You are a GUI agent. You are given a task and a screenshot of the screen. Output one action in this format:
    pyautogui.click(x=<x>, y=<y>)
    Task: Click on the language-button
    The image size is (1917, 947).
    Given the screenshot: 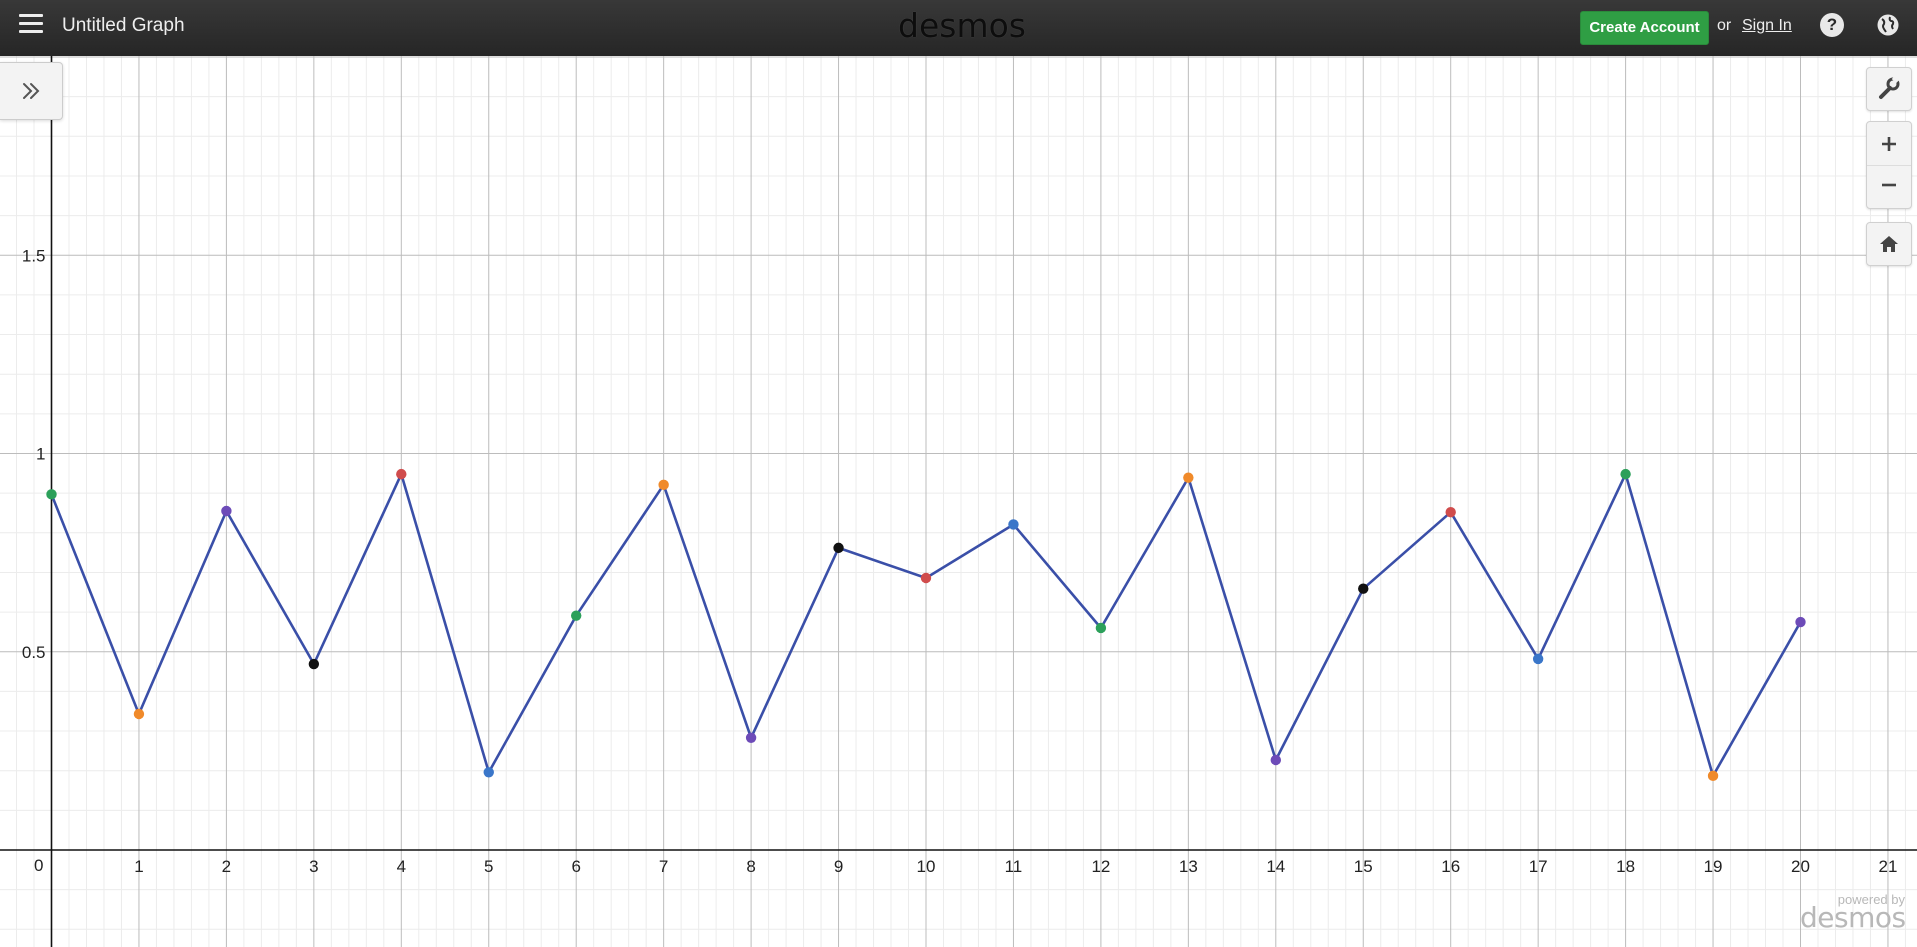 What is the action you would take?
    pyautogui.click(x=1888, y=25)
    